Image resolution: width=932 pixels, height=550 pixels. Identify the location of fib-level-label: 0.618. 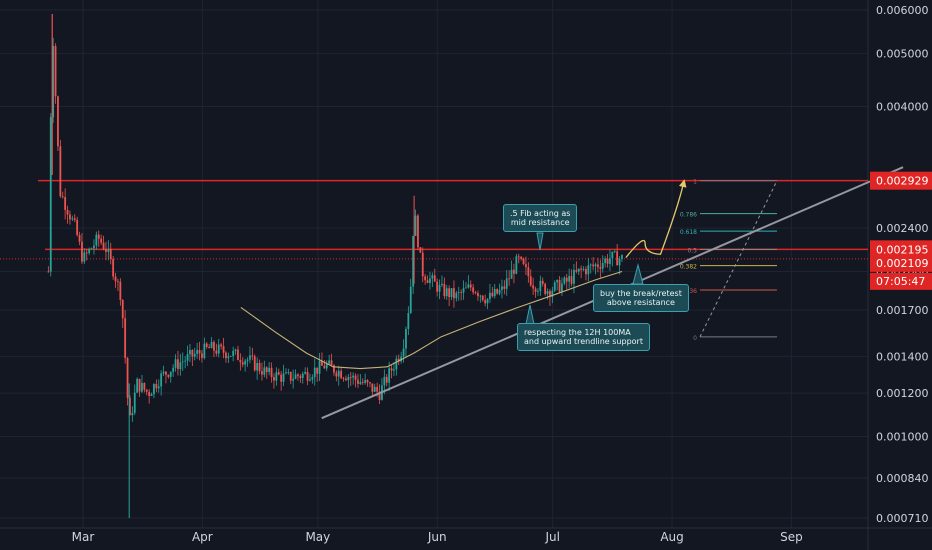
(688, 232).